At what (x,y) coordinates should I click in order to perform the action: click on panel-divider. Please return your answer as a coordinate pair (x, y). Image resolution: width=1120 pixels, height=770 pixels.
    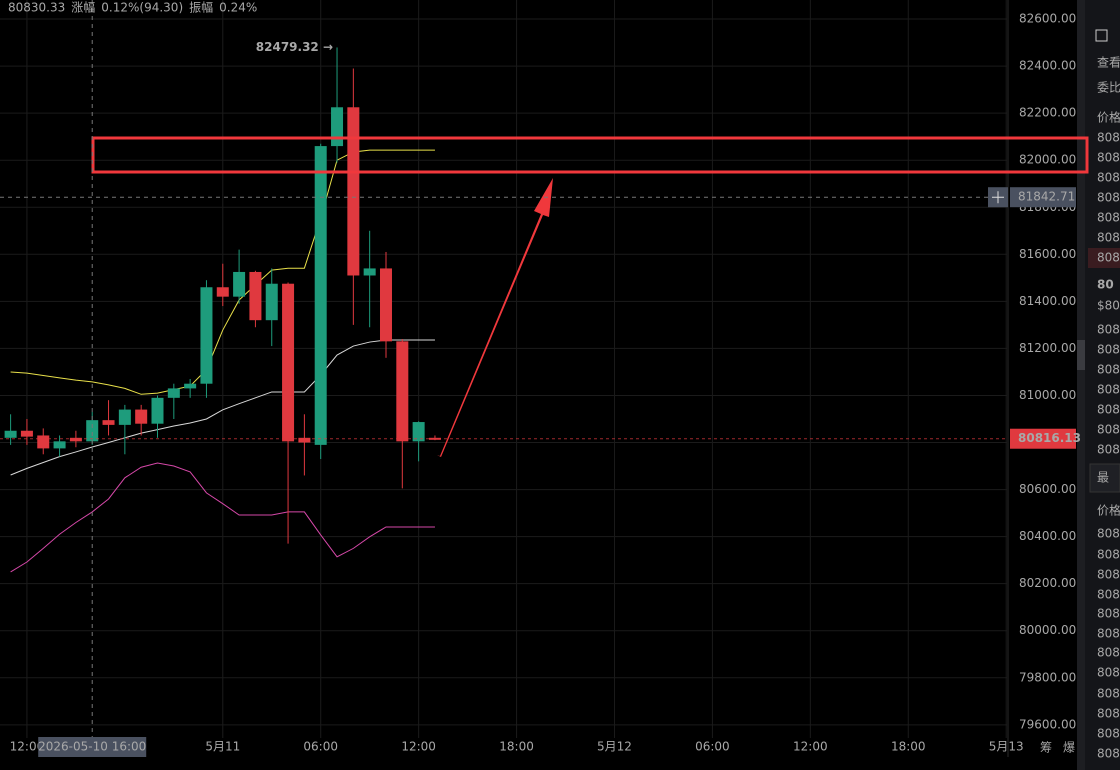
    Looking at the image, I should click on (1081, 385).